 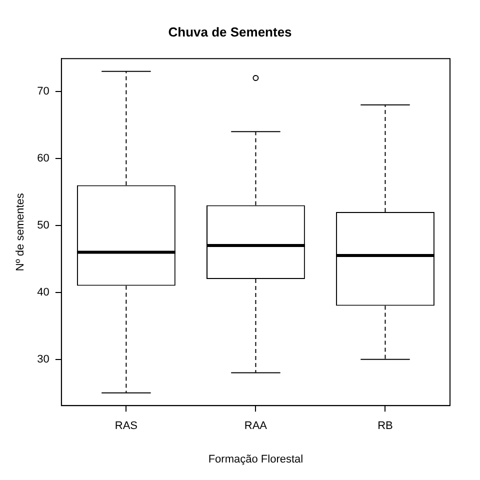 What do you see at coordinates (43, 359) in the screenshot?
I see `y-tick-label: 30` at bounding box center [43, 359].